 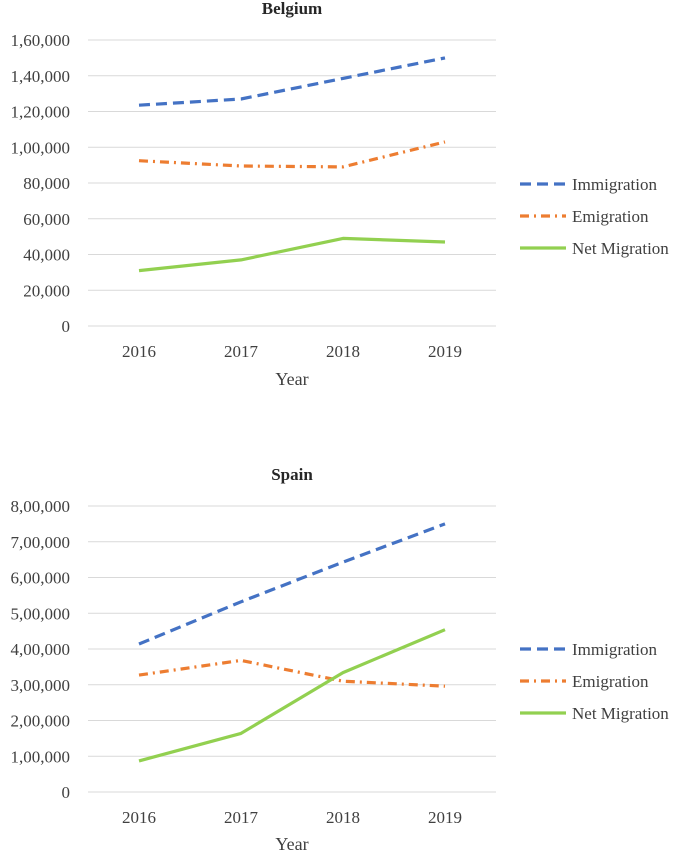 I want to click on belgium-legend-label-net-migration: Net Migration, so click(x=620, y=248).